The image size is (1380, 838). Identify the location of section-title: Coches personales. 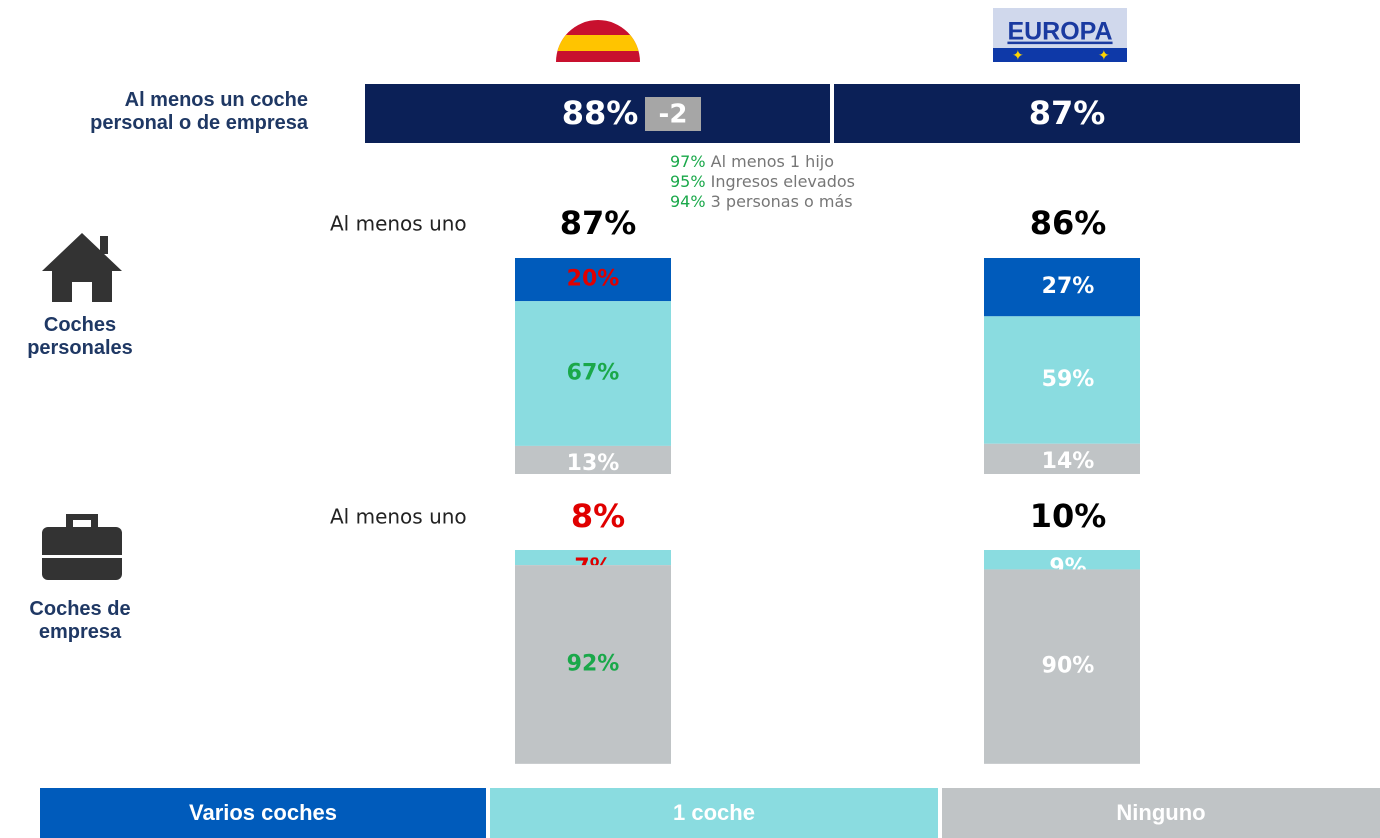
(80, 336).